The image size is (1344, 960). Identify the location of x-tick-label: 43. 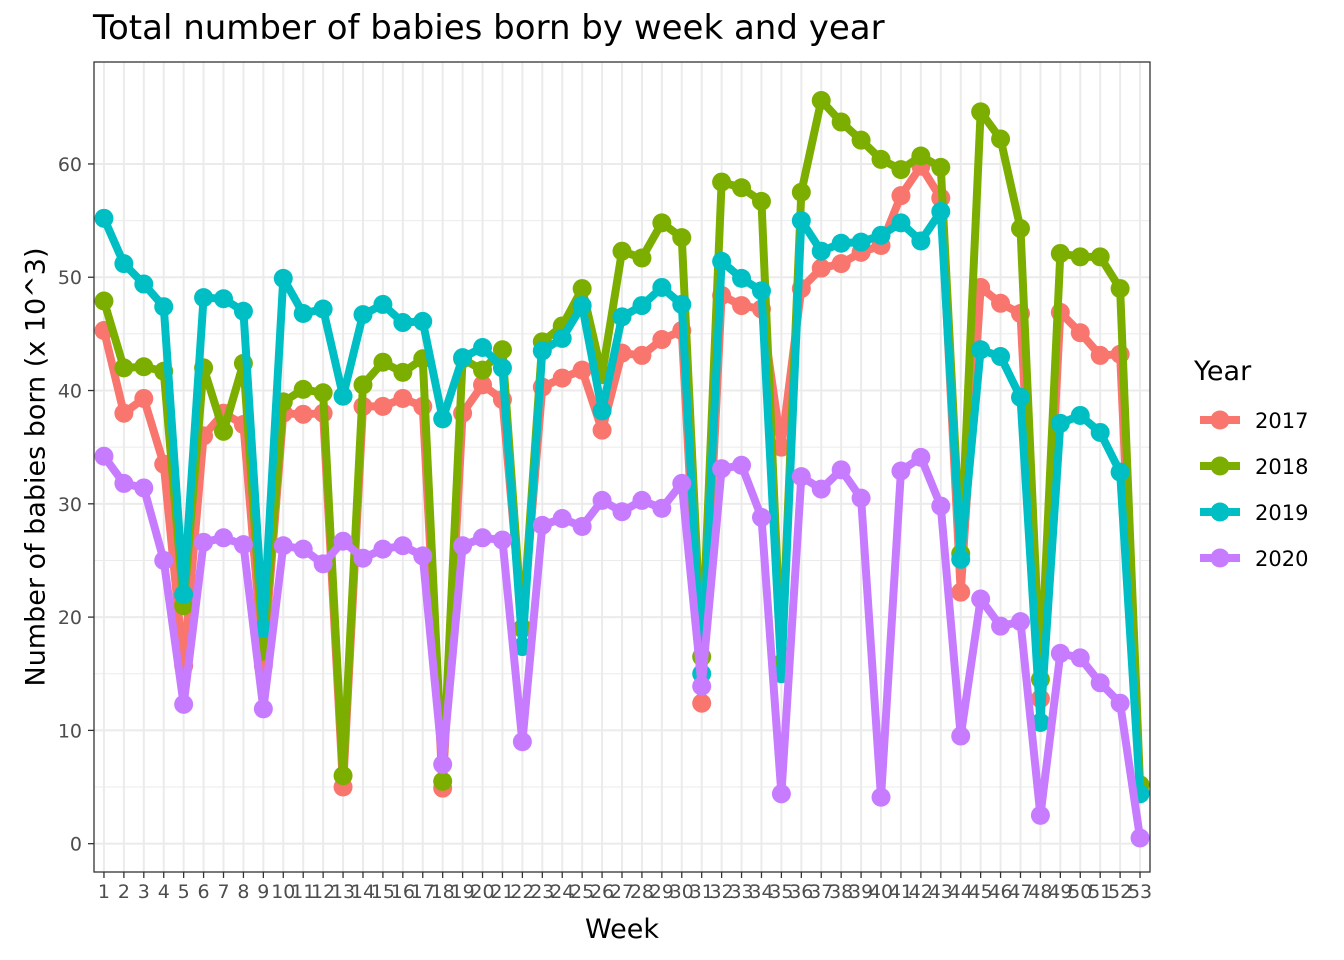
(941, 892).